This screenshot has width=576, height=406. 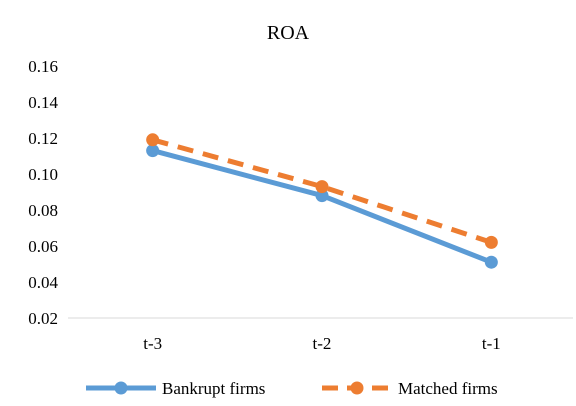 I want to click on x-tick-label: t-2, so click(x=322, y=343).